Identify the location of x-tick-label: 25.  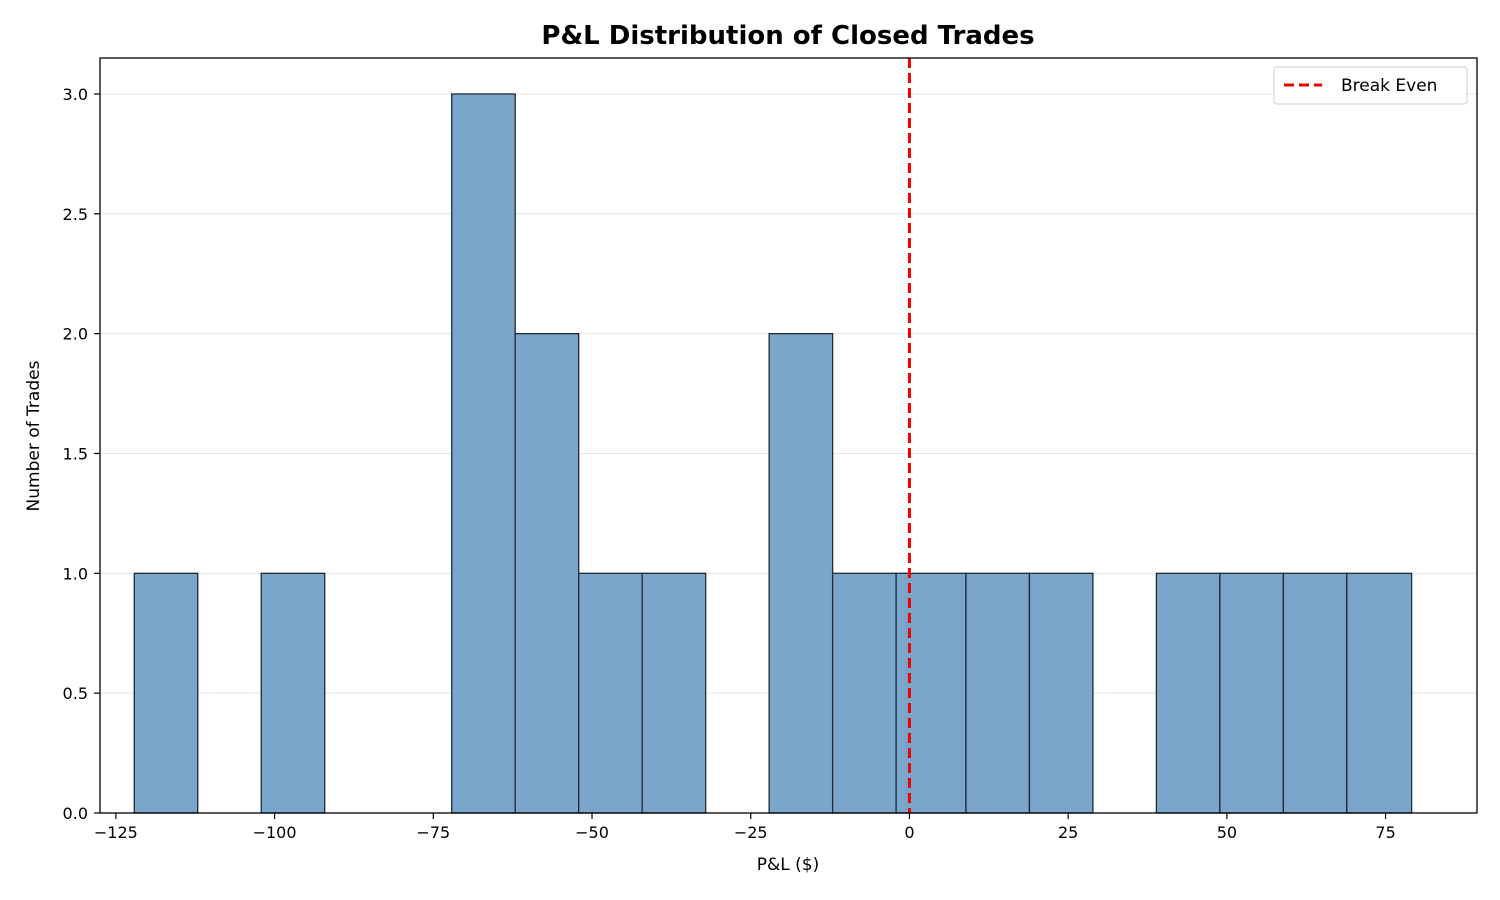
(1068, 832).